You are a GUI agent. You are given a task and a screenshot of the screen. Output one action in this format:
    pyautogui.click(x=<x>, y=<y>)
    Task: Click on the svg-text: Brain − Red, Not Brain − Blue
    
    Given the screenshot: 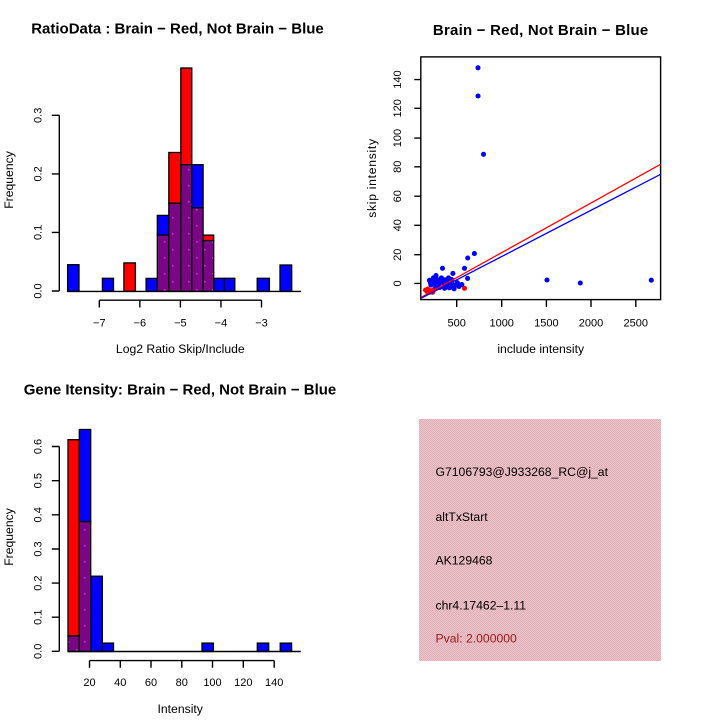 What is the action you would take?
    pyautogui.click(x=541, y=30)
    